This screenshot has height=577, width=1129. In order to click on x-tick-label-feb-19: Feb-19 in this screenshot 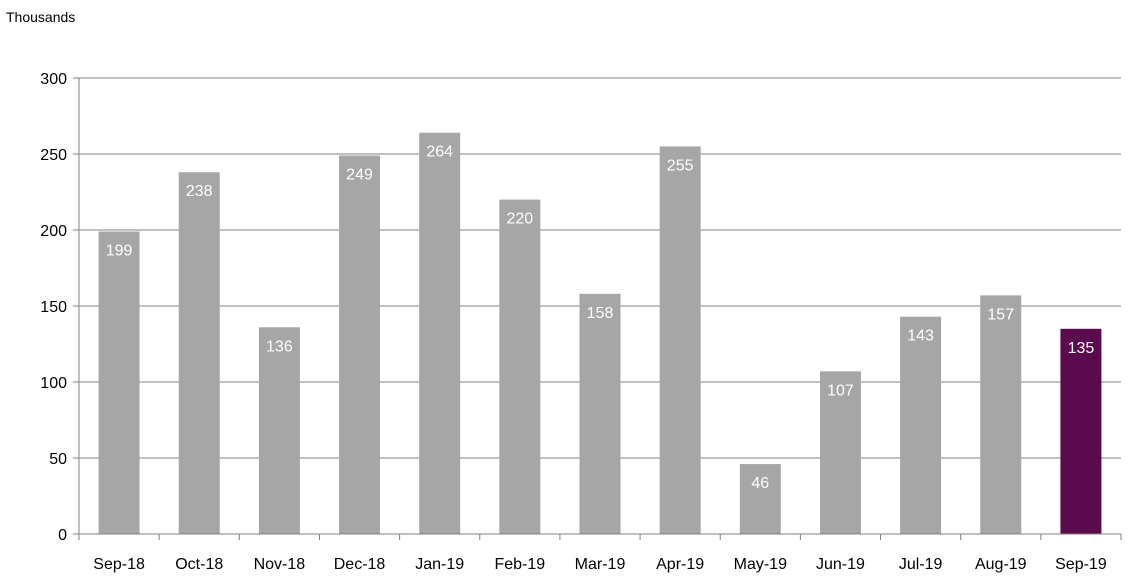, I will do `click(519, 564)`.